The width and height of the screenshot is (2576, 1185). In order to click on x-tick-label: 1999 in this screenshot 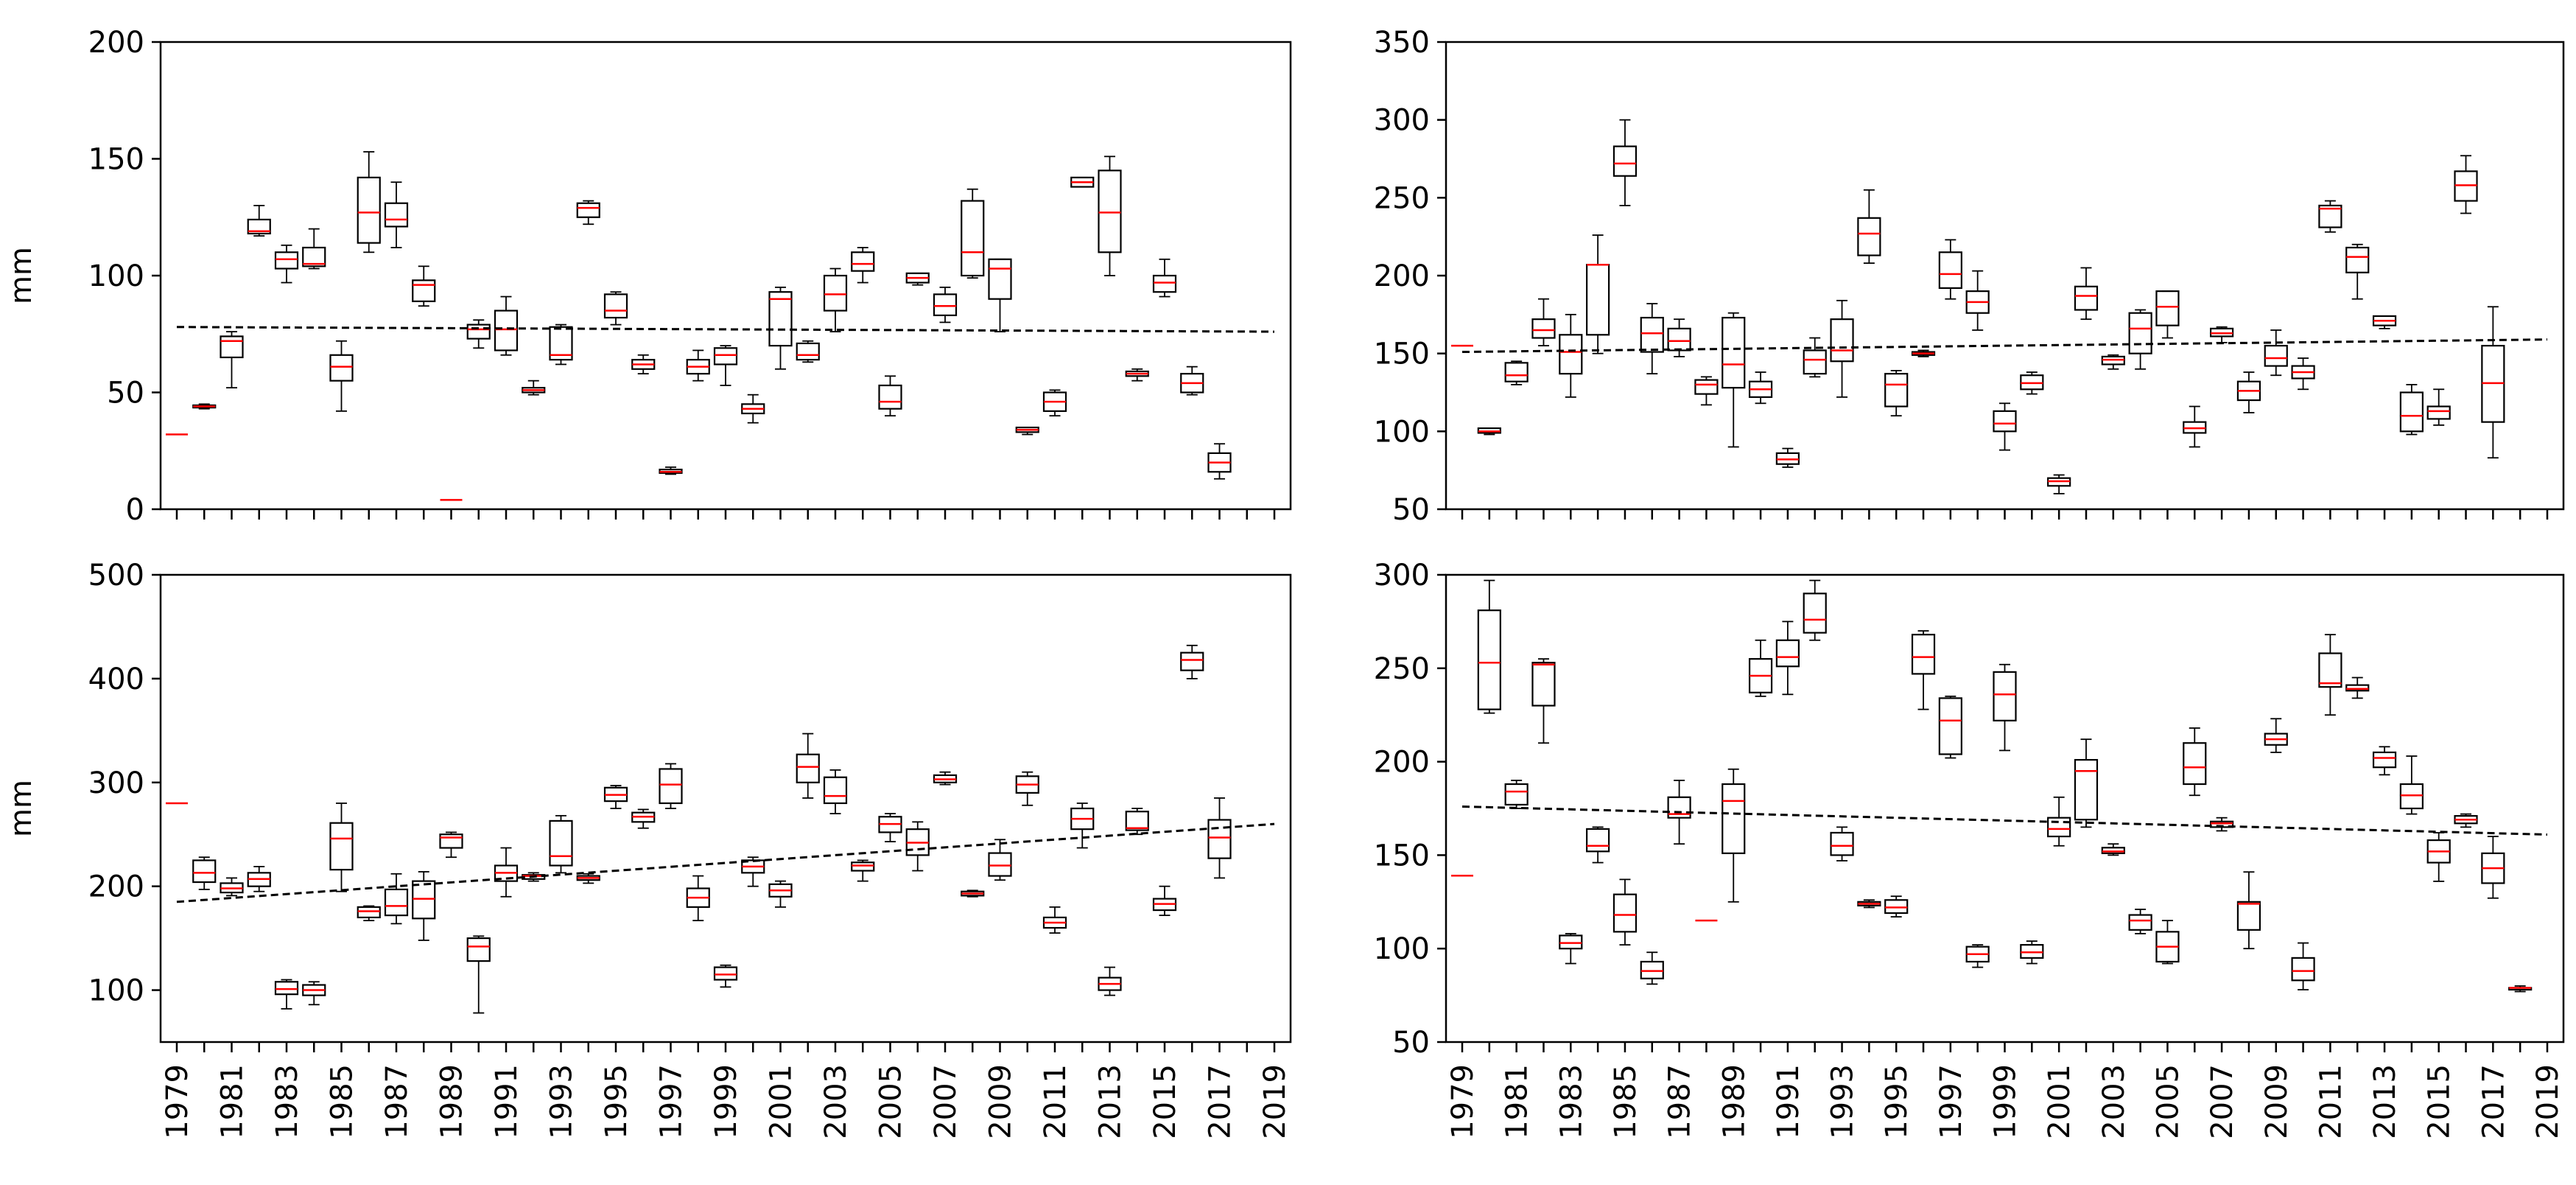, I will do `click(2006, 1101)`.